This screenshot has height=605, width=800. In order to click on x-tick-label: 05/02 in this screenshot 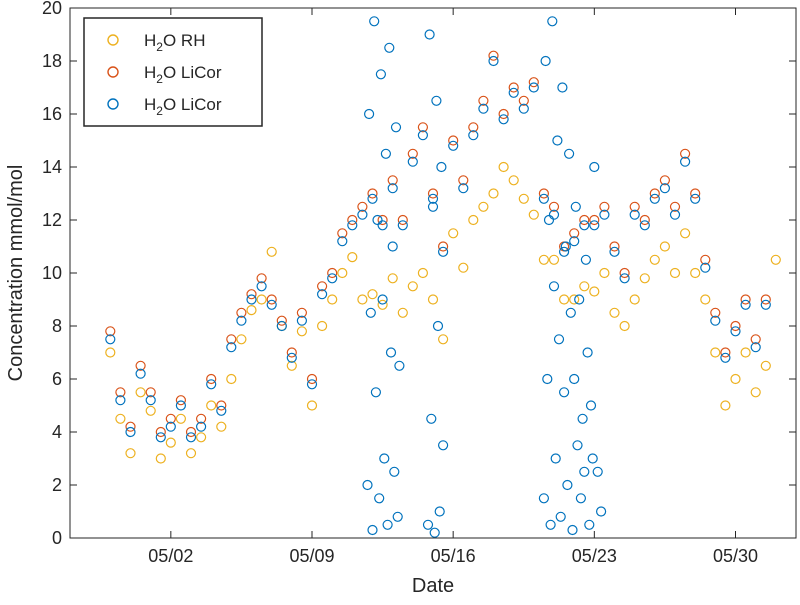, I will do `click(170, 556)`.